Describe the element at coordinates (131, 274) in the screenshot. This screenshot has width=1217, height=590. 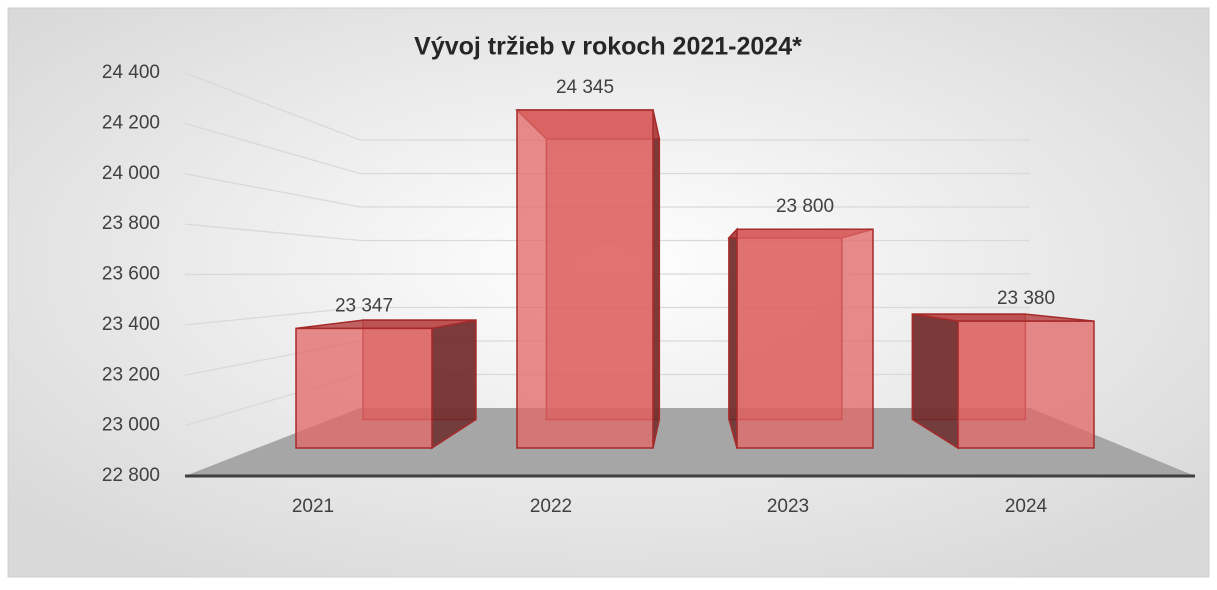
I see `y-tick-label: 23 600` at that location.